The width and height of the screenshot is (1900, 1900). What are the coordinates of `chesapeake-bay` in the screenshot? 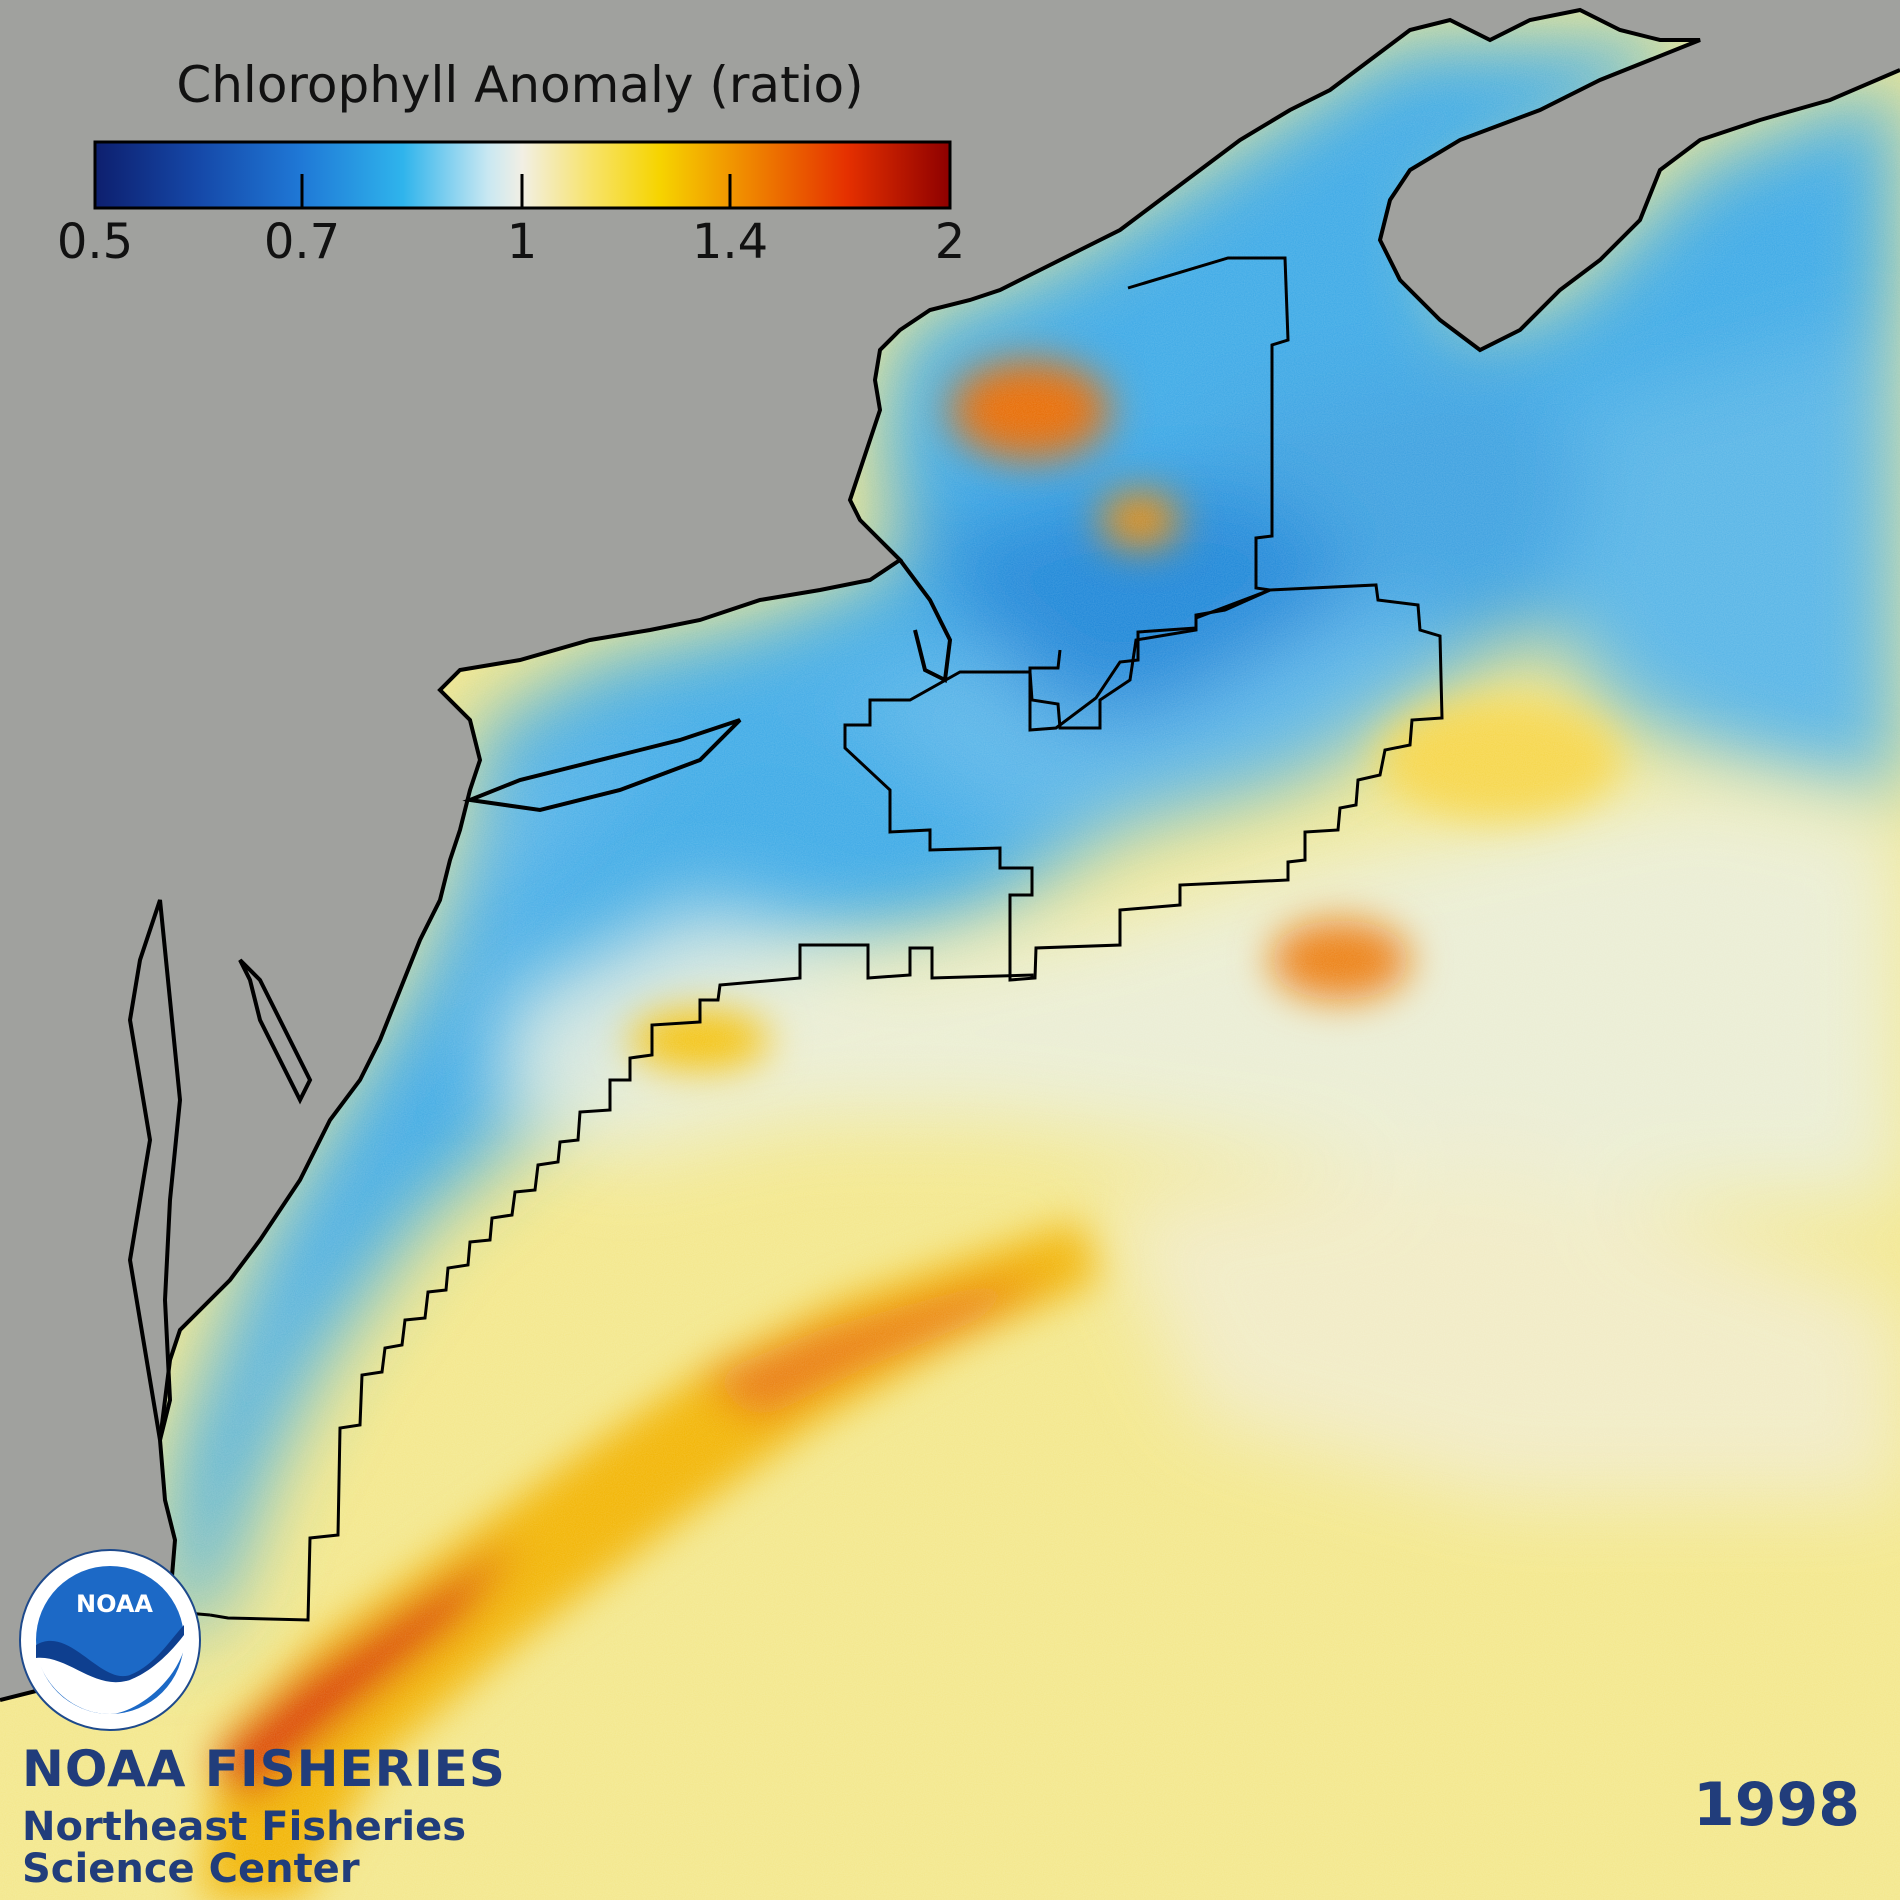 It's located at (155, 1170).